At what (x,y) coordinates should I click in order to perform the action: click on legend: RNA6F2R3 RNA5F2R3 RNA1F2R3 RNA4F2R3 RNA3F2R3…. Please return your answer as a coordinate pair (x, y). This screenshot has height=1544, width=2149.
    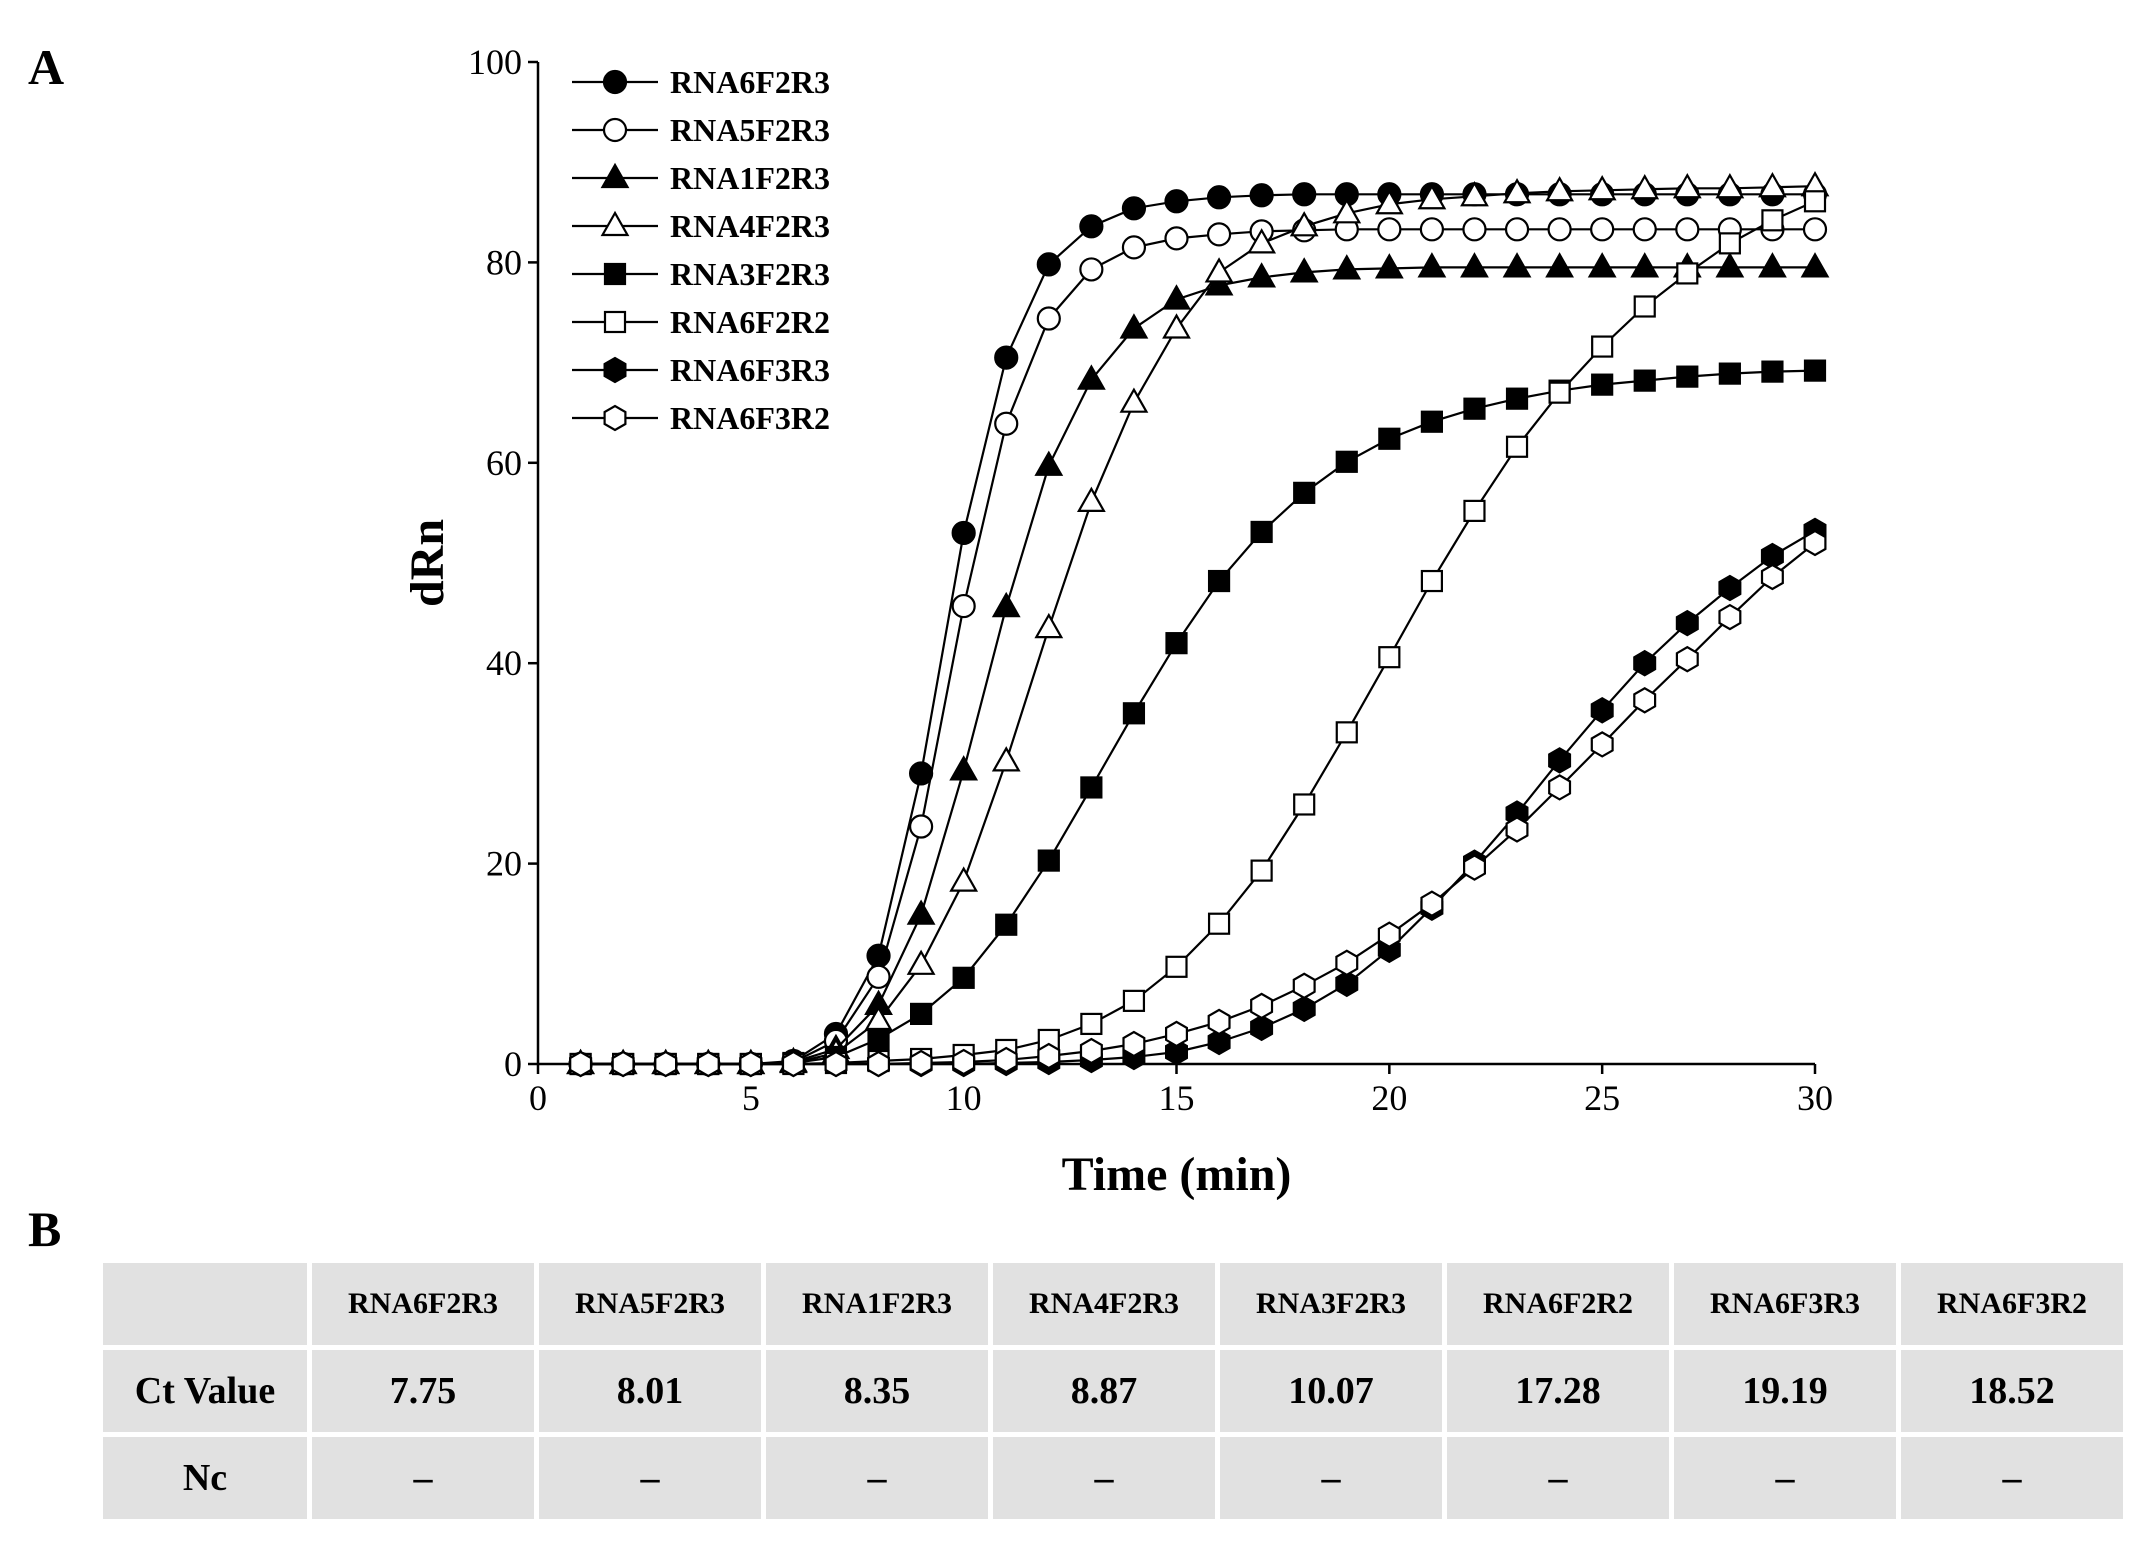
    Looking at the image, I should click on (701, 250).